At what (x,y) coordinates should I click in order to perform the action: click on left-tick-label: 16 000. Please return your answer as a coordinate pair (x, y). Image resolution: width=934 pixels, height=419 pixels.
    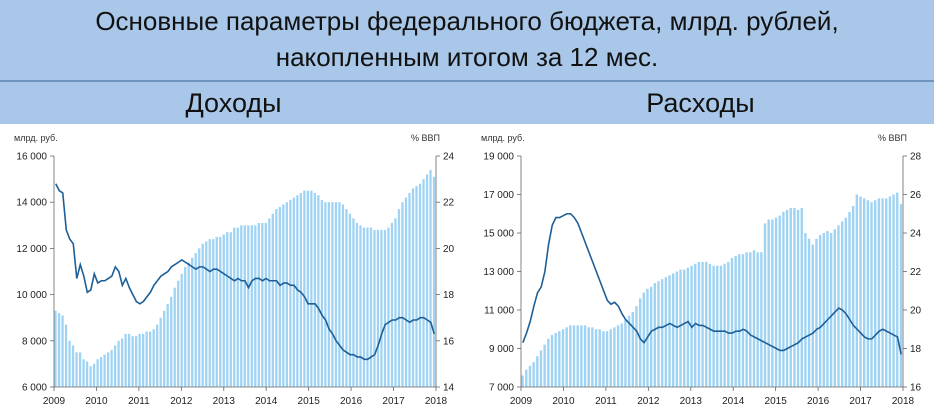
    Looking at the image, I should click on (31, 157).